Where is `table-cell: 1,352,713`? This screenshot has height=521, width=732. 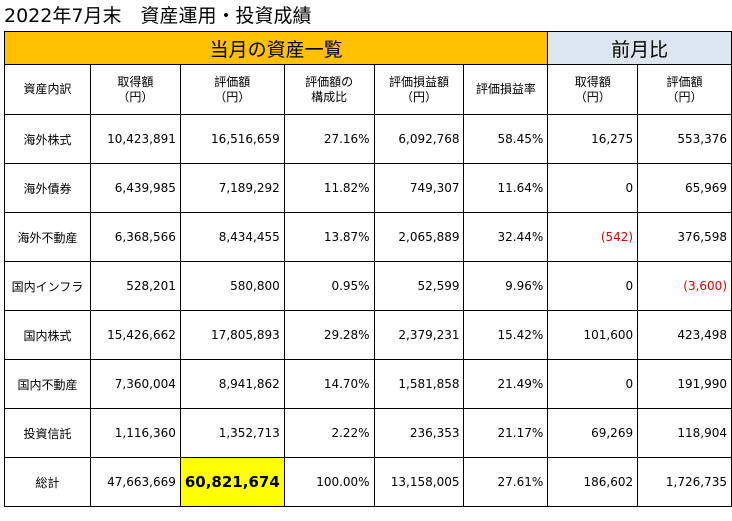
table-cell: 1,352,713 is located at coordinates (232, 433).